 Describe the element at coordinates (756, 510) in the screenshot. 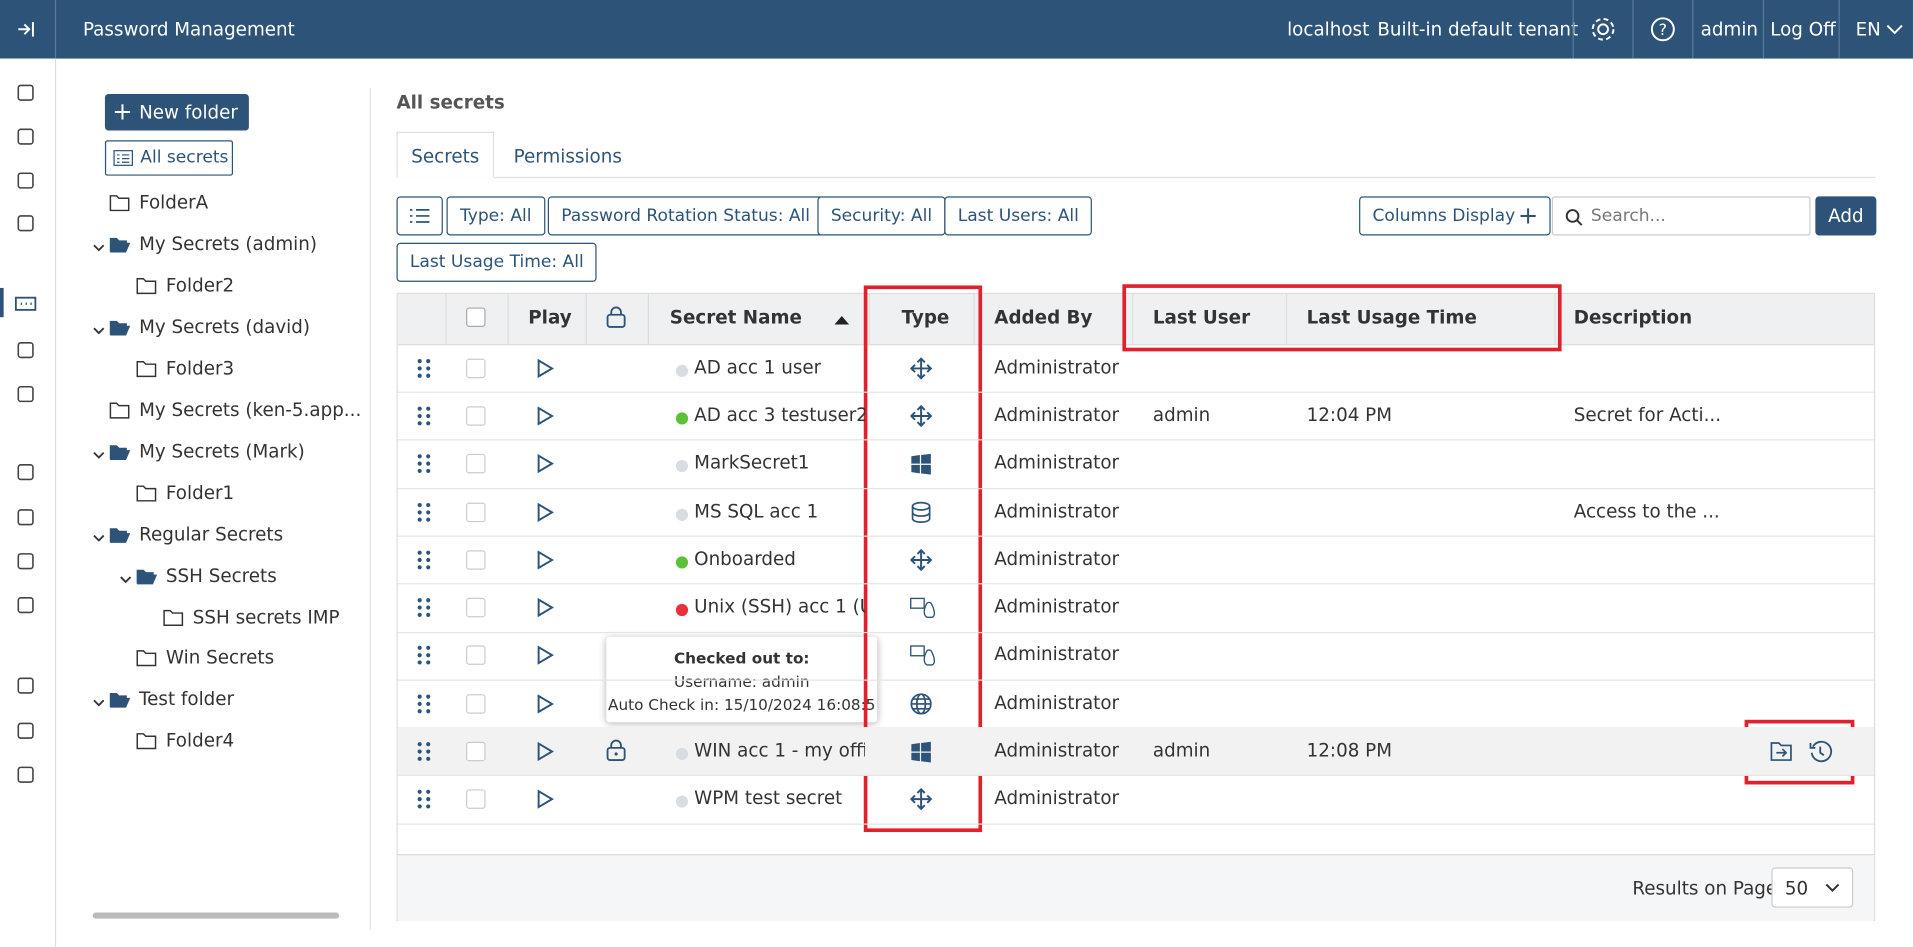

I see `secret-name: MS SQL acc 1` at that location.